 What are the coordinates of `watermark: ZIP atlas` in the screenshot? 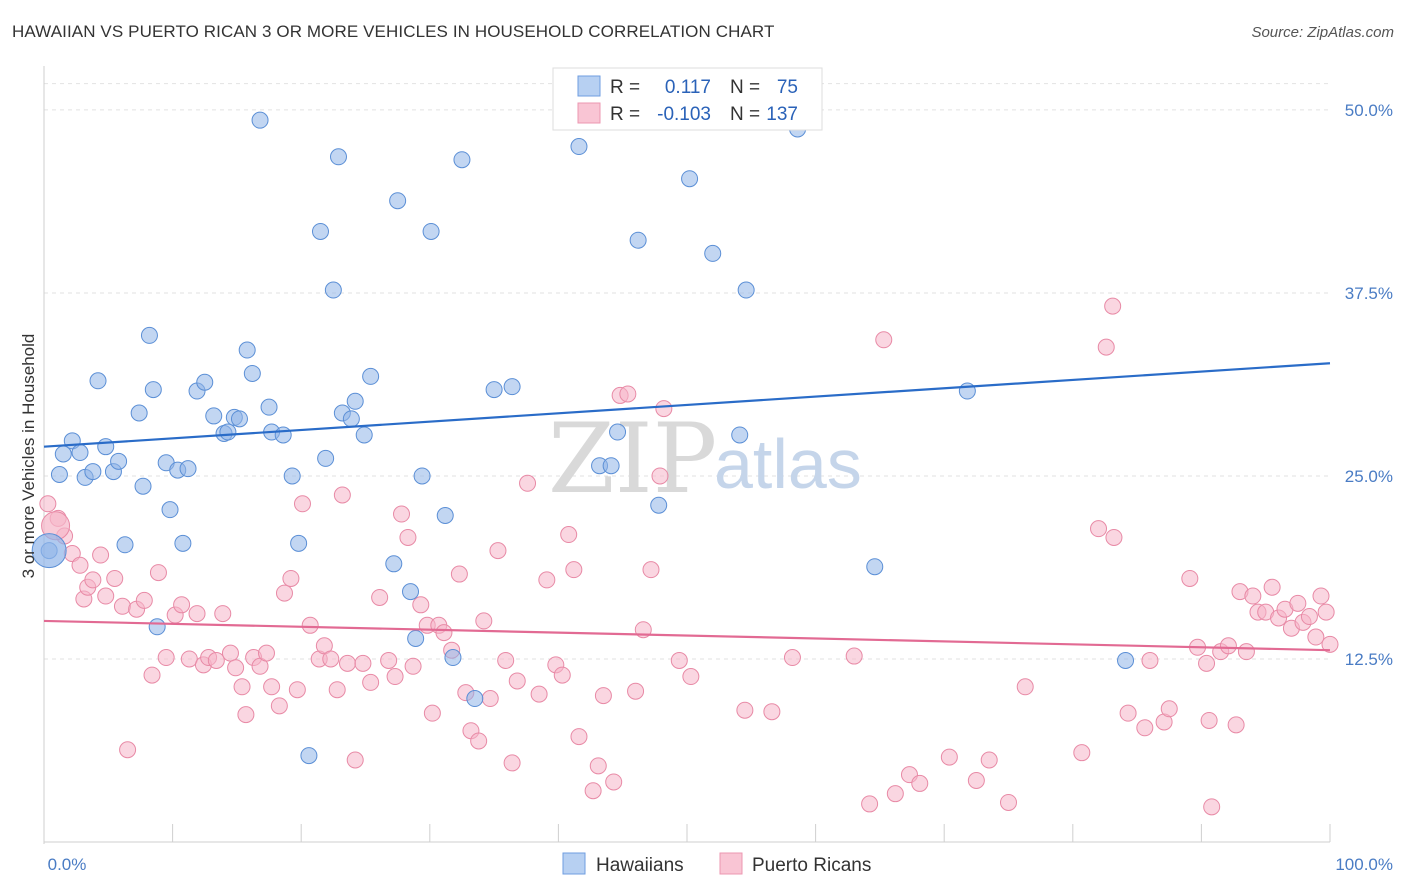 It's located at (705, 459).